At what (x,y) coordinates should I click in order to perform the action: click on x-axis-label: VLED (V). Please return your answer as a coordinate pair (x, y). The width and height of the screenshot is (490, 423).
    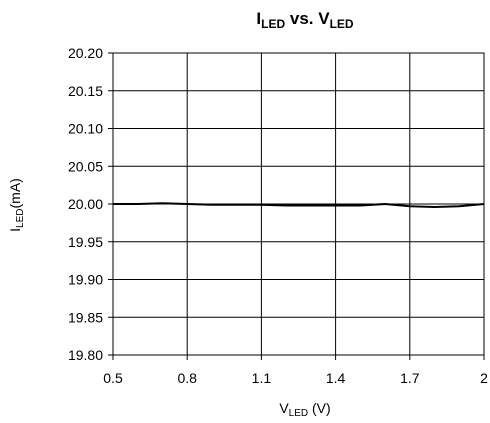
    Looking at the image, I should click on (304, 409).